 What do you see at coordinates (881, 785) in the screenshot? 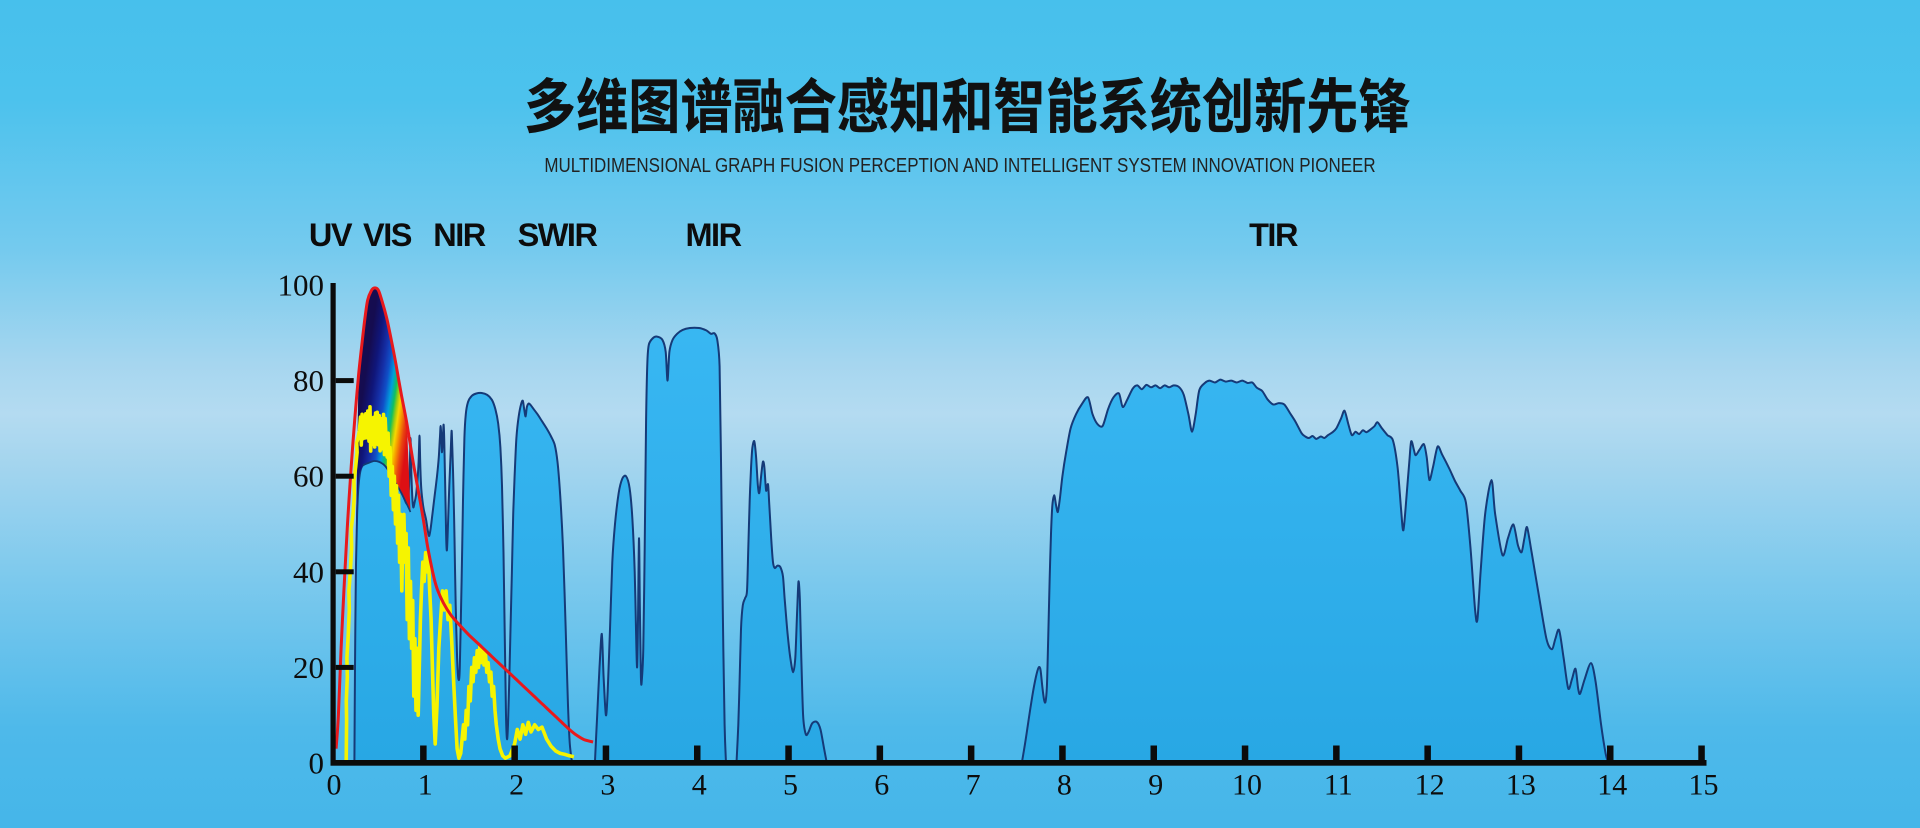
I see `svg-text: 6` at bounding box center [881, 785].